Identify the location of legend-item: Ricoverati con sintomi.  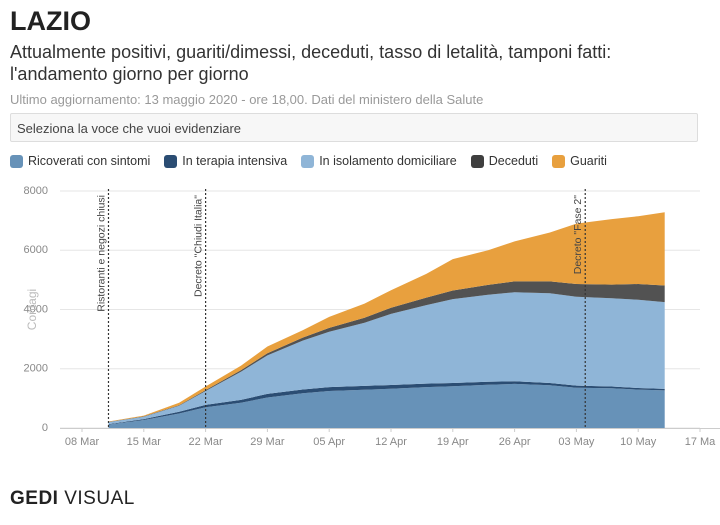
(80, 161).